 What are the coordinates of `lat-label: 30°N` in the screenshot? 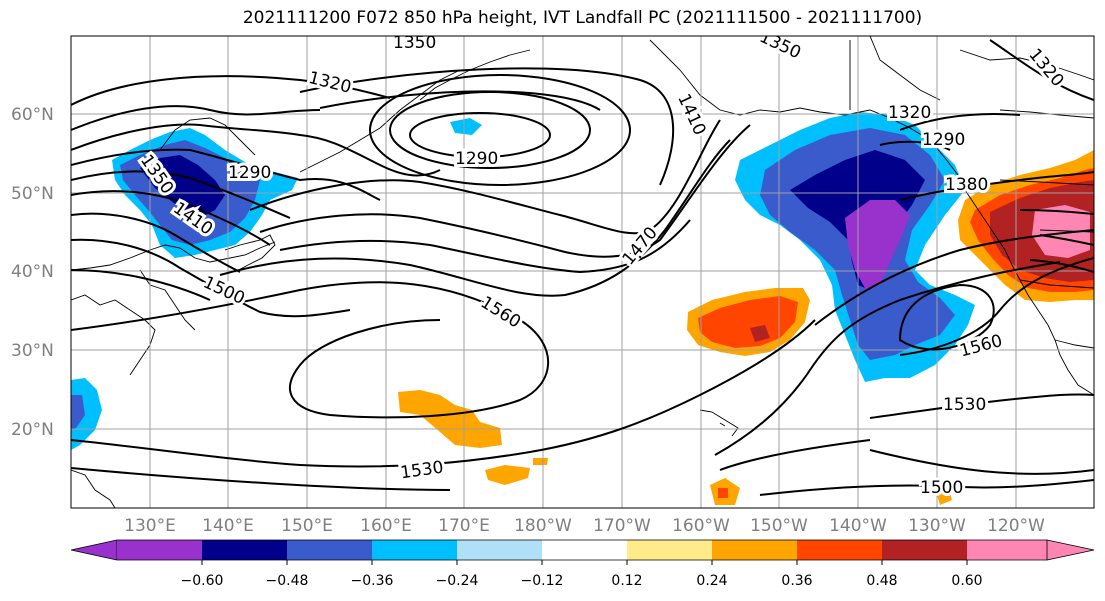 It's located at (32, 351).